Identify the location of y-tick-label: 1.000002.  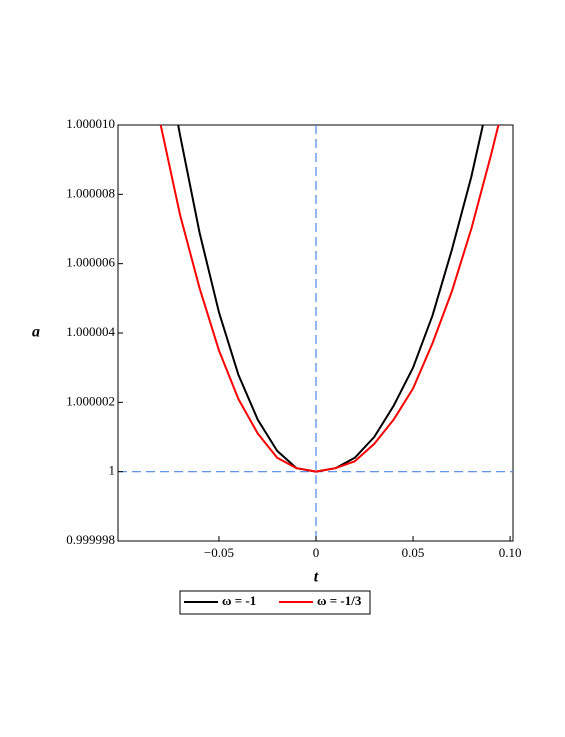
(90, 400).